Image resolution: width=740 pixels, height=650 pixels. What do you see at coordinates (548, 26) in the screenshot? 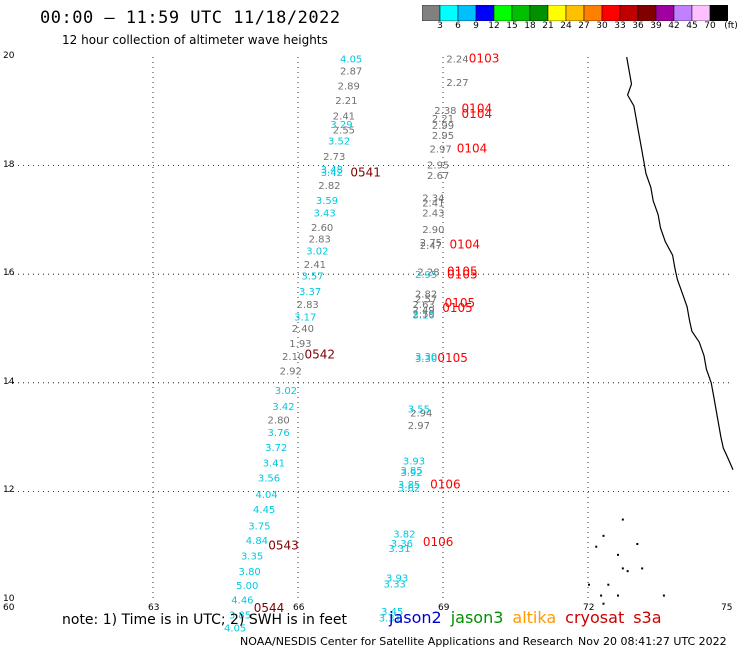
I see `color-scale-label: 21` at bounding box center [548, 26].